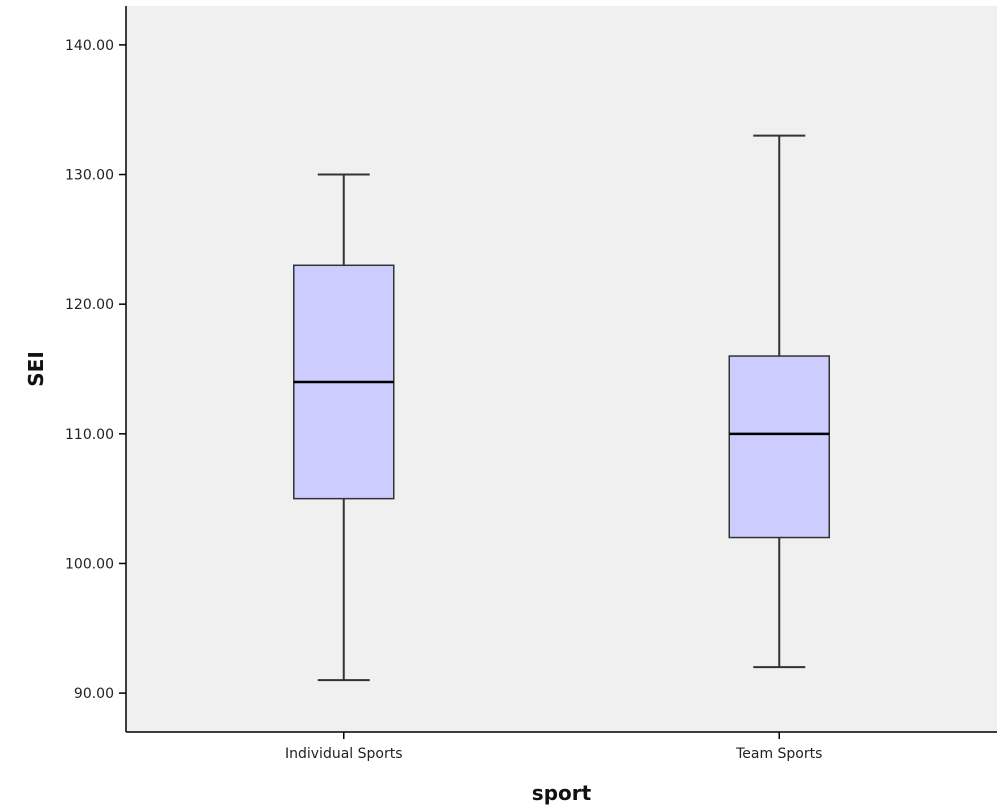 This screenshot has width=997, height=807. Describe the element at coordinates (779, 447) in the screenshot. I see `iqr-box` at that location.